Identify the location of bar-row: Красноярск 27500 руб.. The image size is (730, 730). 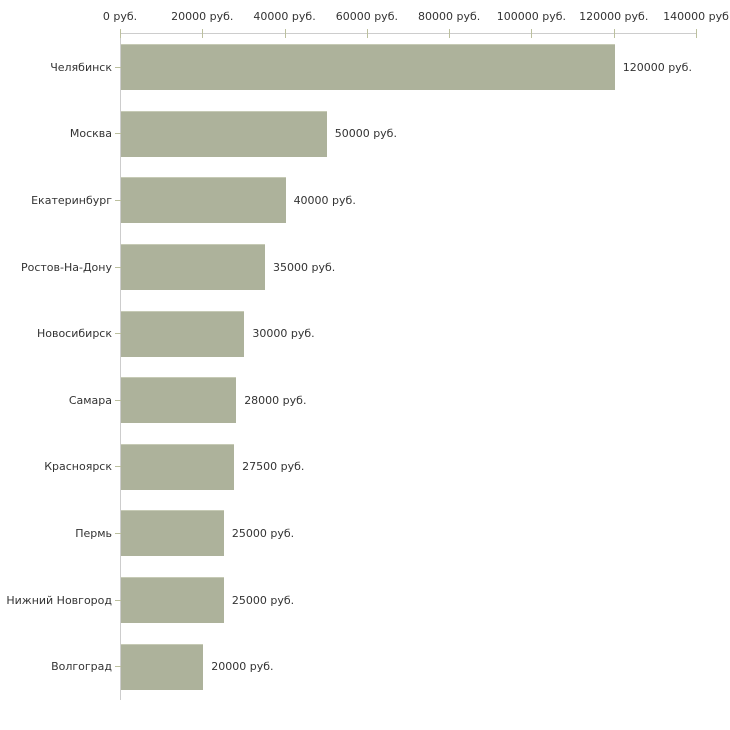
(370, 467).